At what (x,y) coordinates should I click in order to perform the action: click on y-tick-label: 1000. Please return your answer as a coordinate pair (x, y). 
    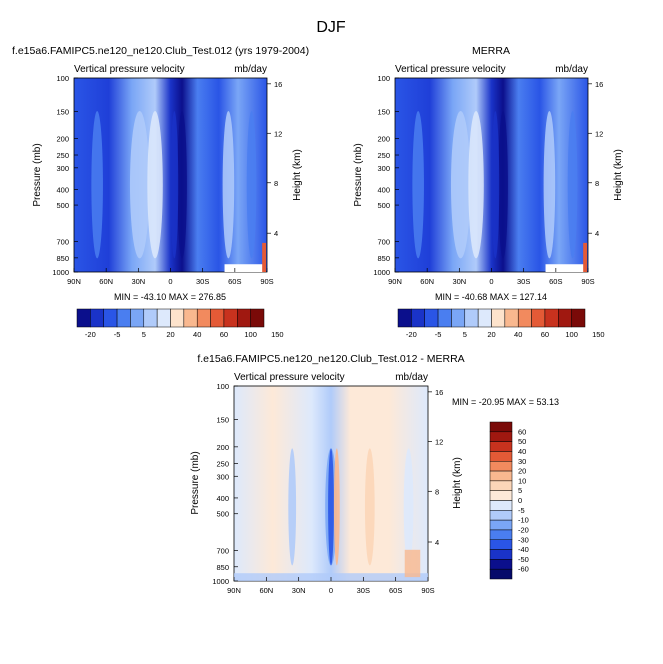
    Looking at the image, I should click on (60, 272).